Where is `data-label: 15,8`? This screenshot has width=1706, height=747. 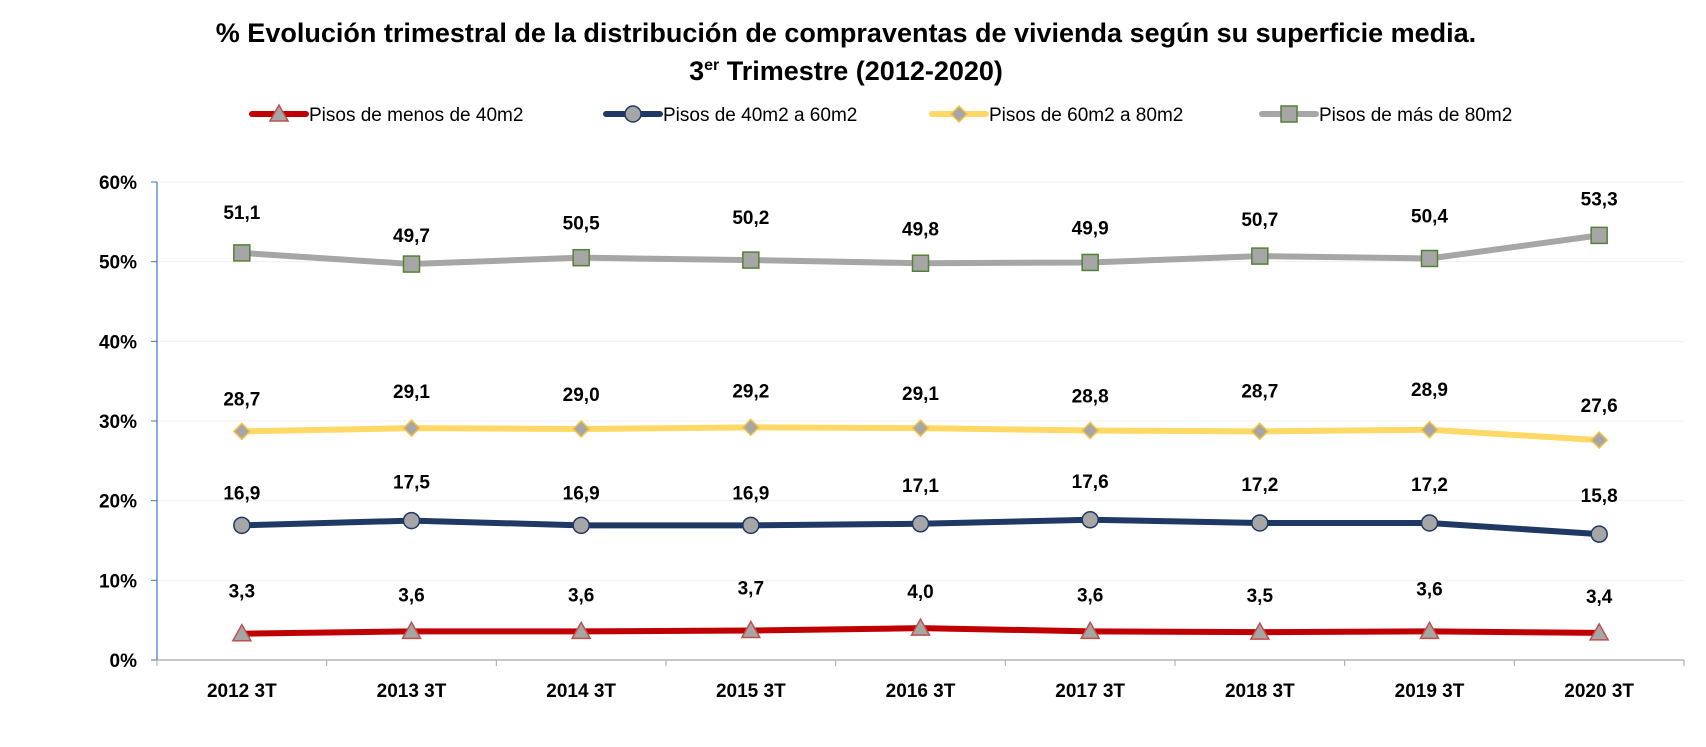 data-label: 15,8 is located at coordinates (1599, 496).